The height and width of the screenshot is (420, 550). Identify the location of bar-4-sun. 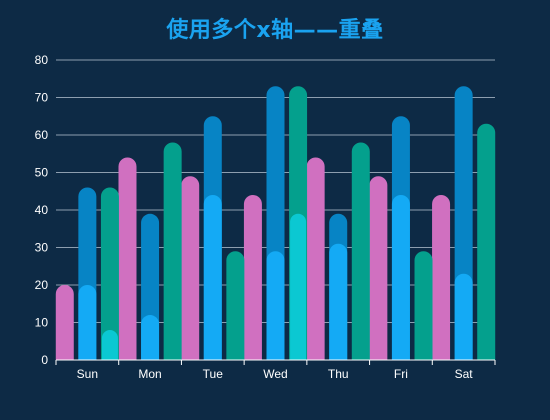
(109, 345).